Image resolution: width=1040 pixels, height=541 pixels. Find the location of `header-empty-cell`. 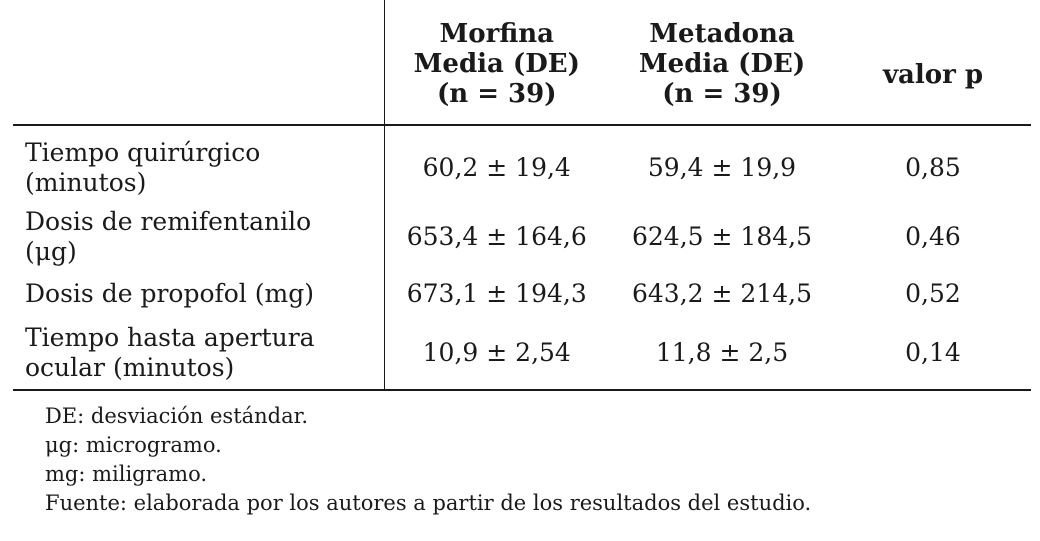

header-empty-cell is located at coordinates (199, 63).